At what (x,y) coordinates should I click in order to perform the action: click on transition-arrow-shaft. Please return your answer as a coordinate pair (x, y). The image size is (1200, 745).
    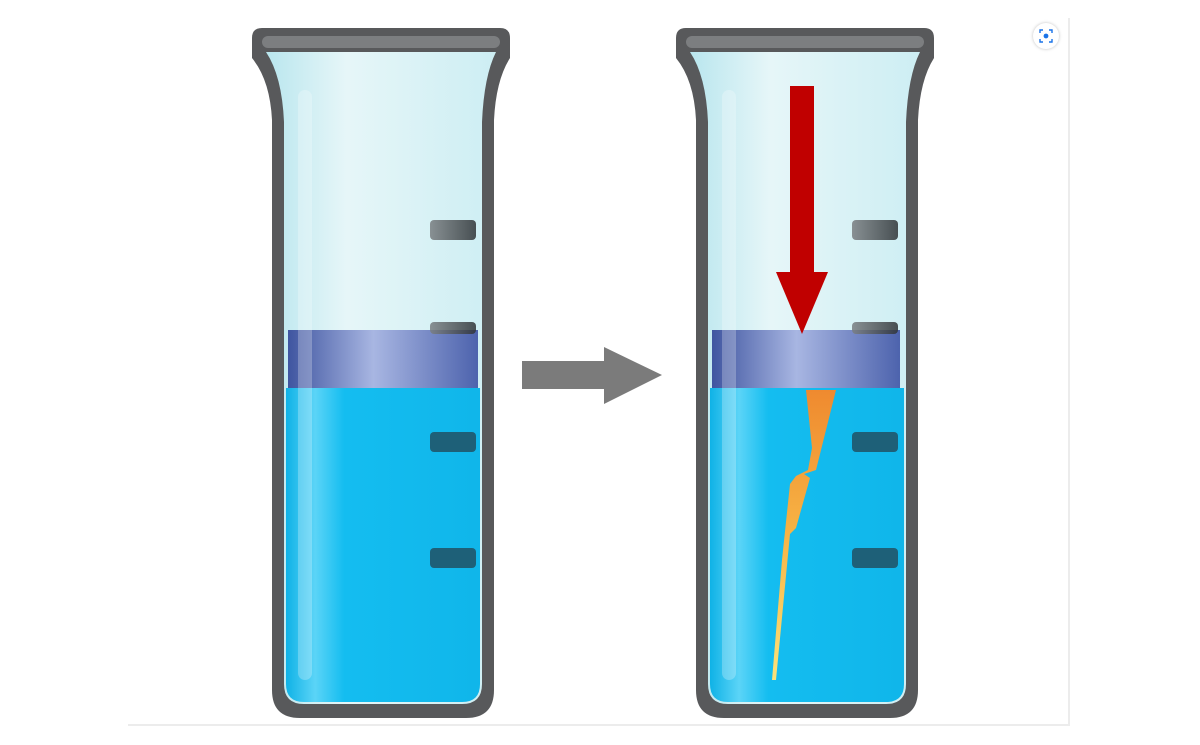
    Looking at the image, I should click on (566, 375).